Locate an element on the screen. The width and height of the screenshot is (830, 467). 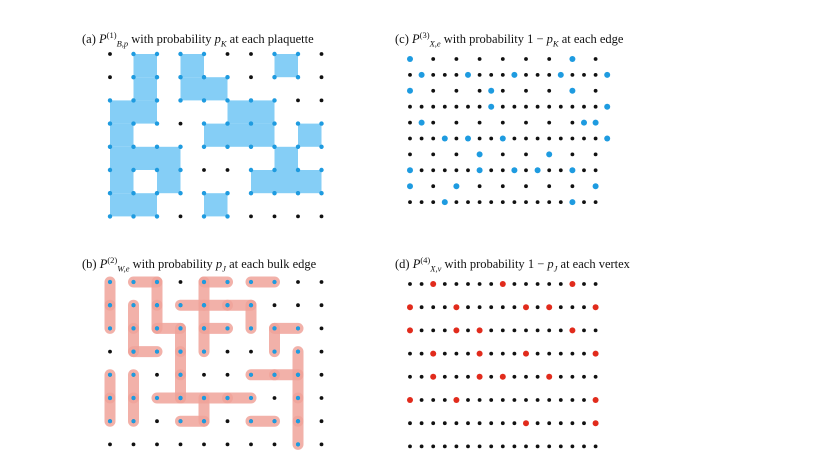
plaquettes is located at coordinates (216, 135).